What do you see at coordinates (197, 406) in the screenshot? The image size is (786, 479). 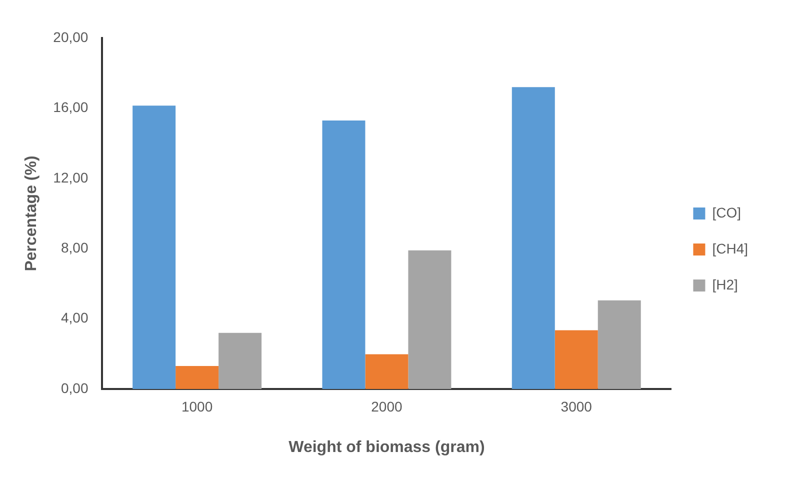 I see `x-tick-label: 1000` at bounding box center [197, 406].